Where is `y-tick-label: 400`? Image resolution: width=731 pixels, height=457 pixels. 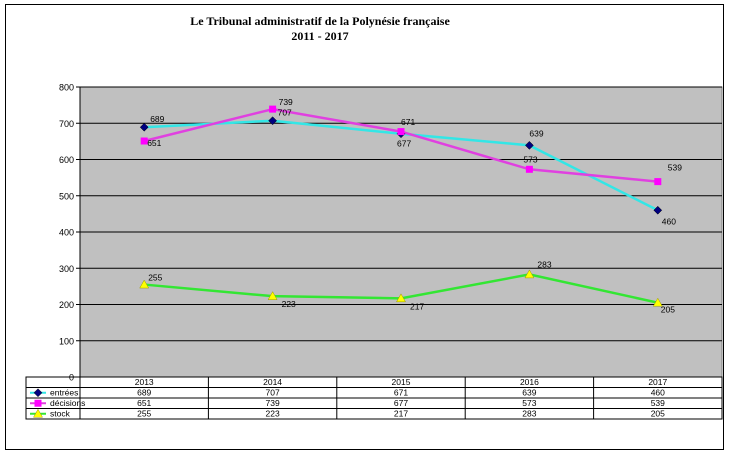 y-tick-label: 400 is located at coordinates (66, 233).